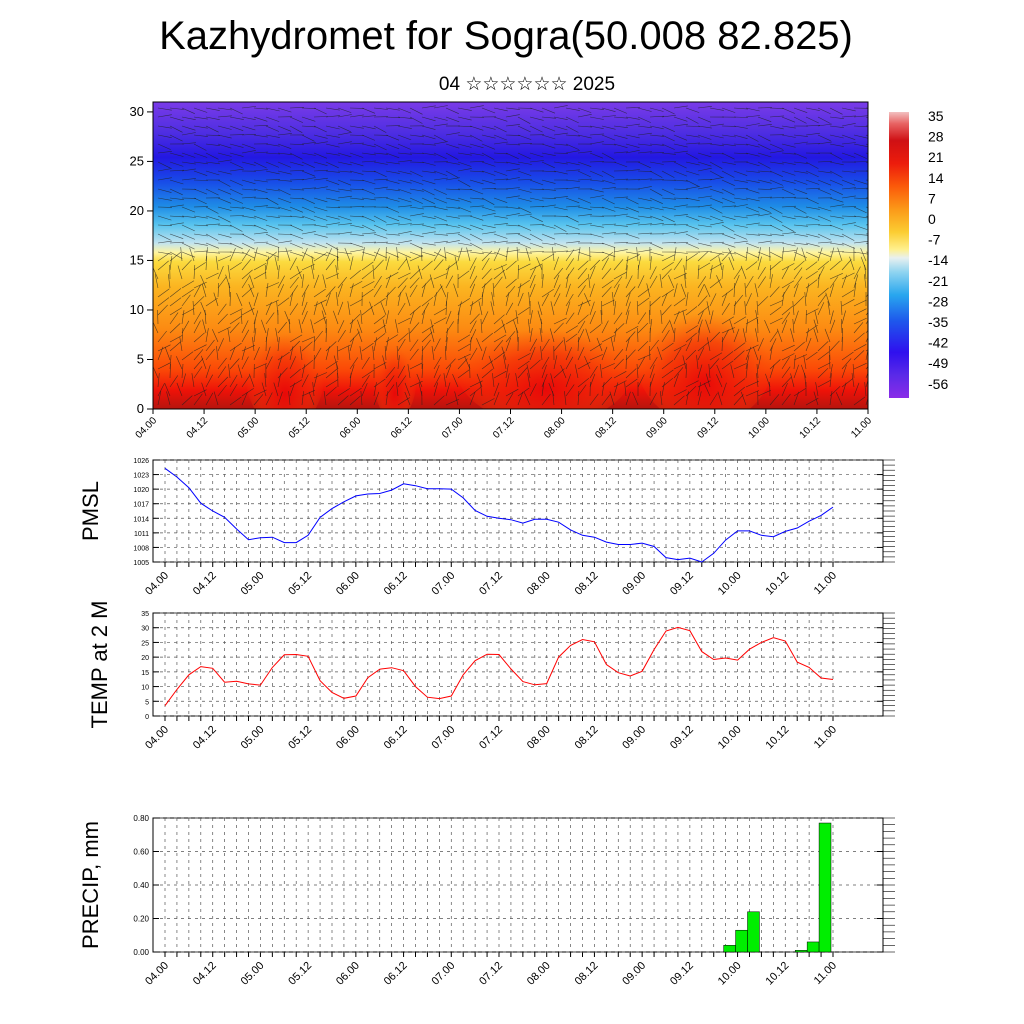 The height and width of the screenshot is (1024, 1024). What do you see at coordinates (141, 505) in the screenshot?
I see `y-tick-label: 1017` at bounding box center [141, 505].